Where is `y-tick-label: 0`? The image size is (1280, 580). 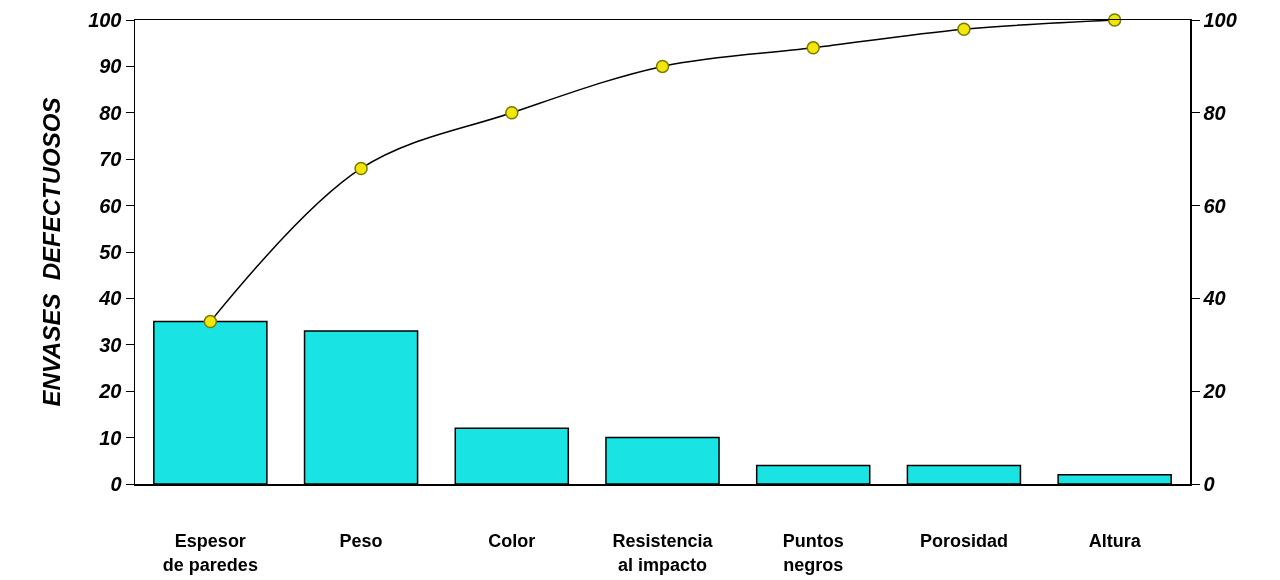
y-tick-label: 0 is located at coordinates (116, 484).